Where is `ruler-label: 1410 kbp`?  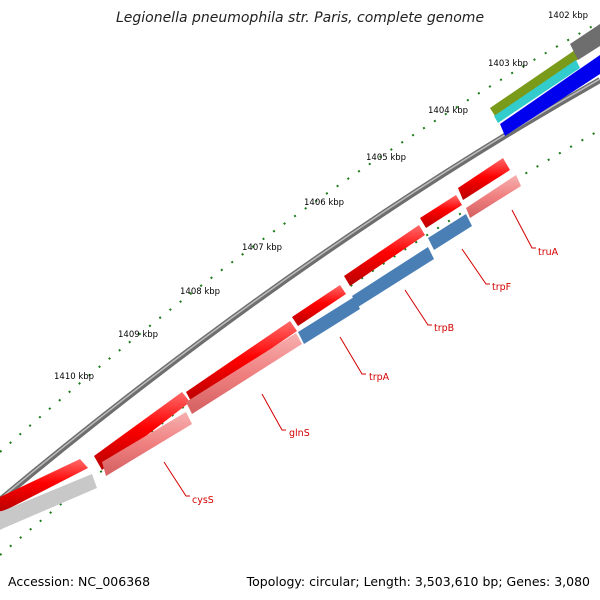
ruler-label: 1410 kbp is located at coordinates (74, 377).